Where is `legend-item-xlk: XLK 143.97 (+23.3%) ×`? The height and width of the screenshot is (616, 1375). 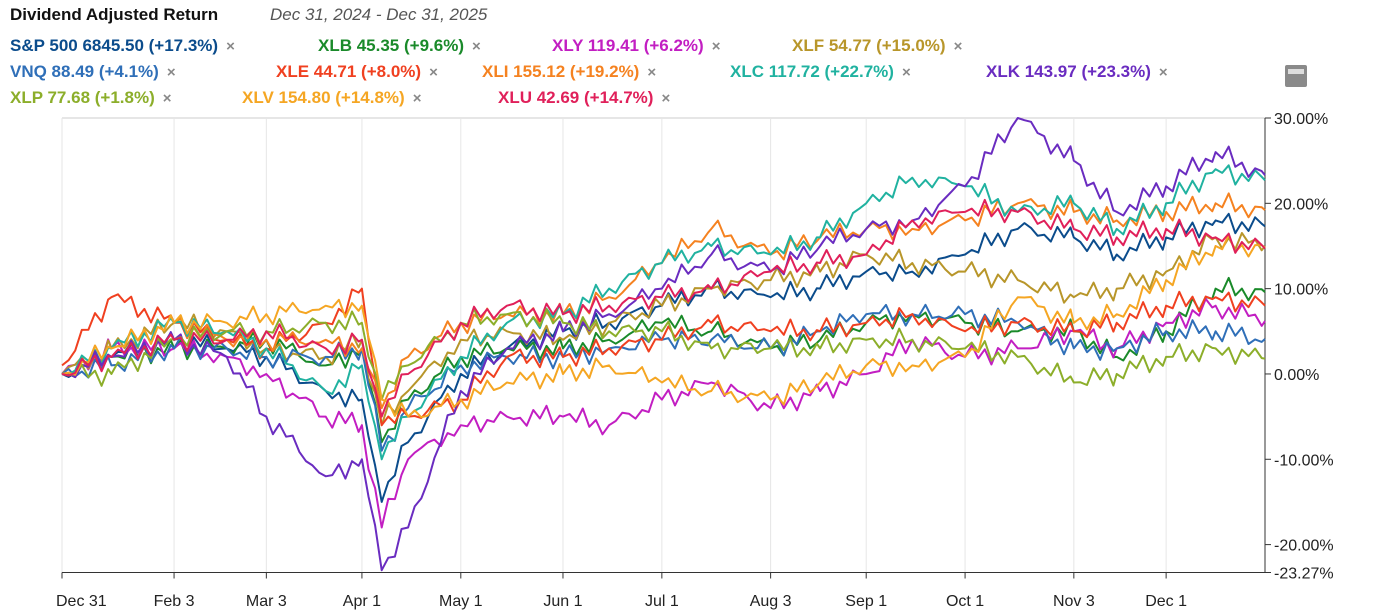 legend-item-xlk: XLK 143.97 (+23.3%) × is located at coordinates (1077, 72).